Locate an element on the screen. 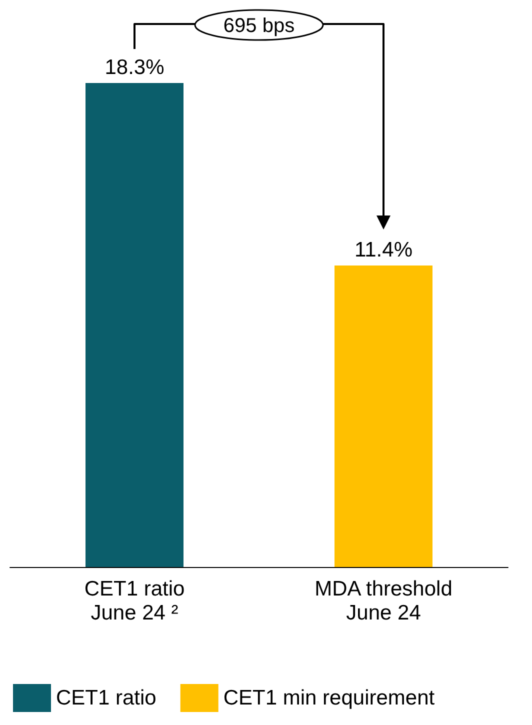  data-label: 11.4% is located at coordinates (383, 250).